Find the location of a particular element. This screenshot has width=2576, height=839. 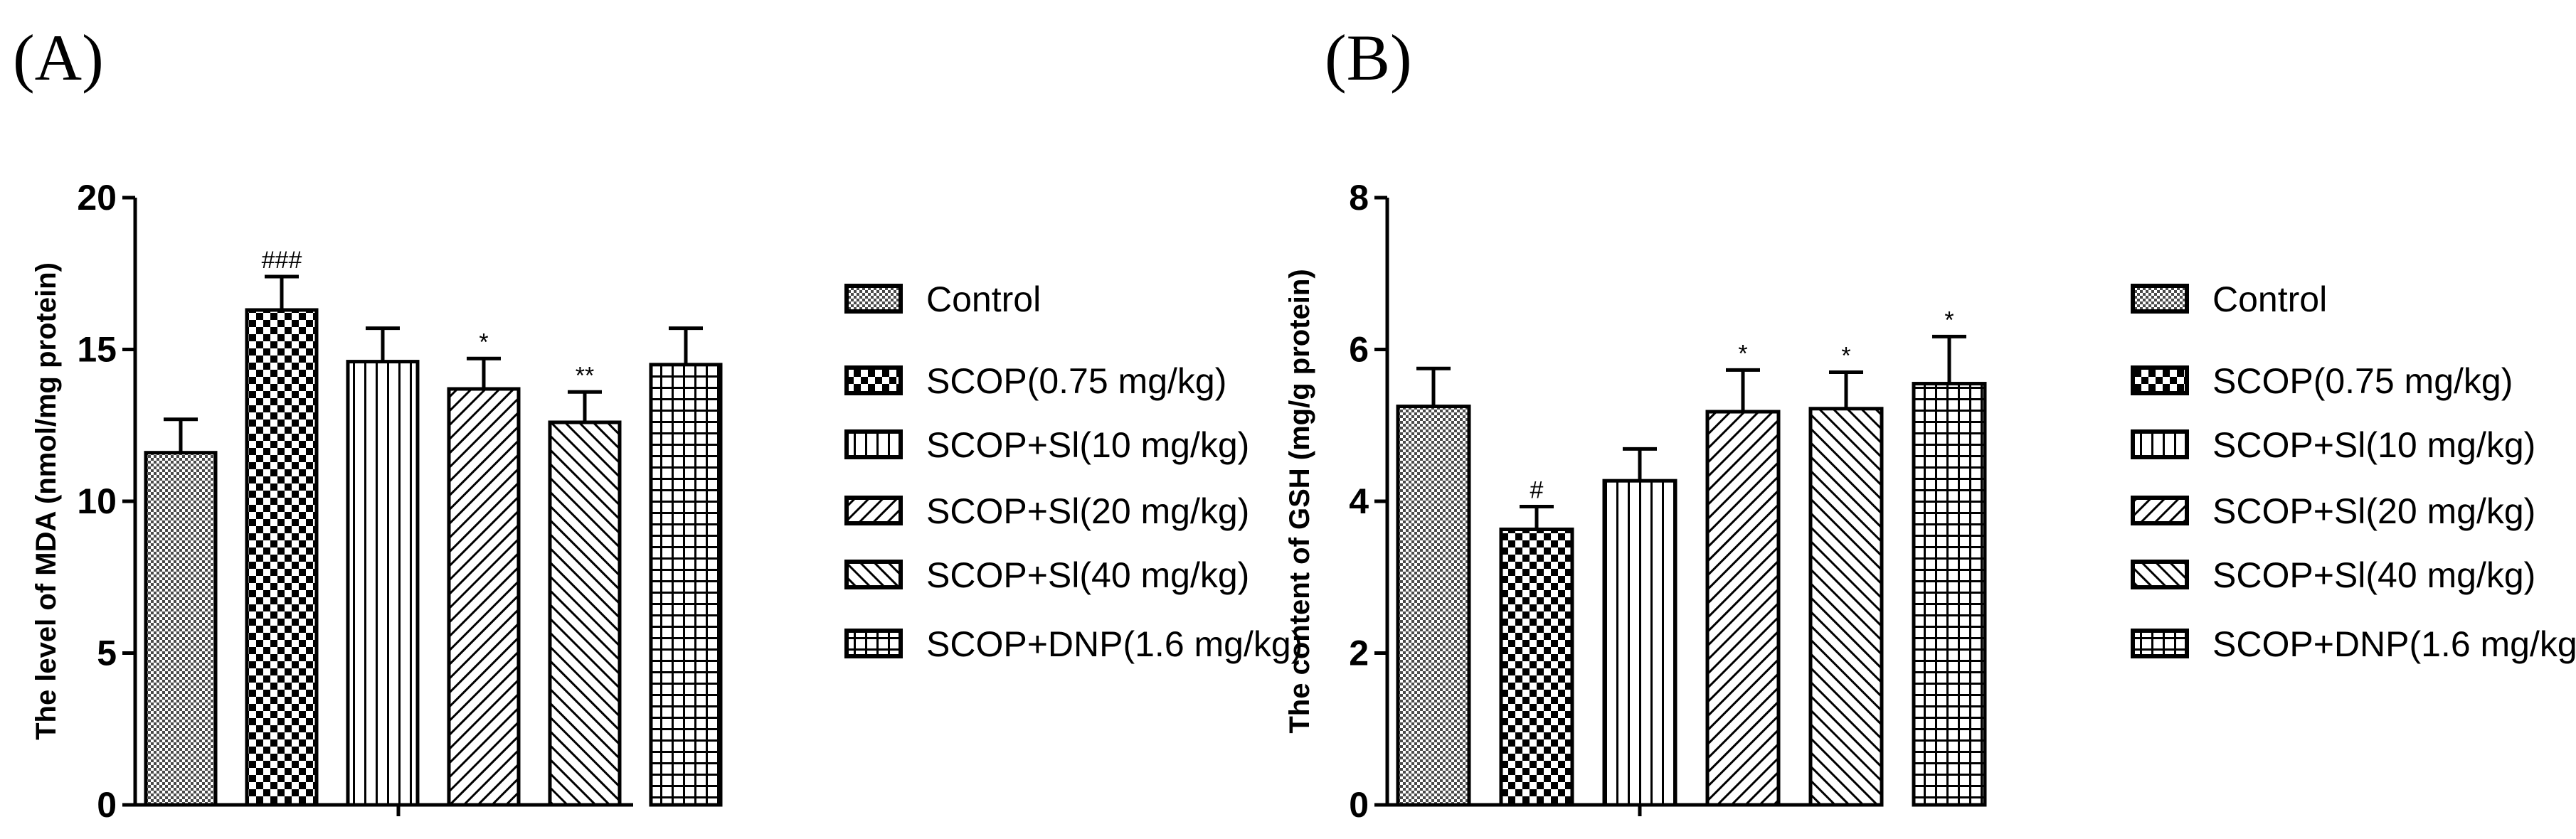

y-tick-label: 4 is located at coordinates (1359, 501).